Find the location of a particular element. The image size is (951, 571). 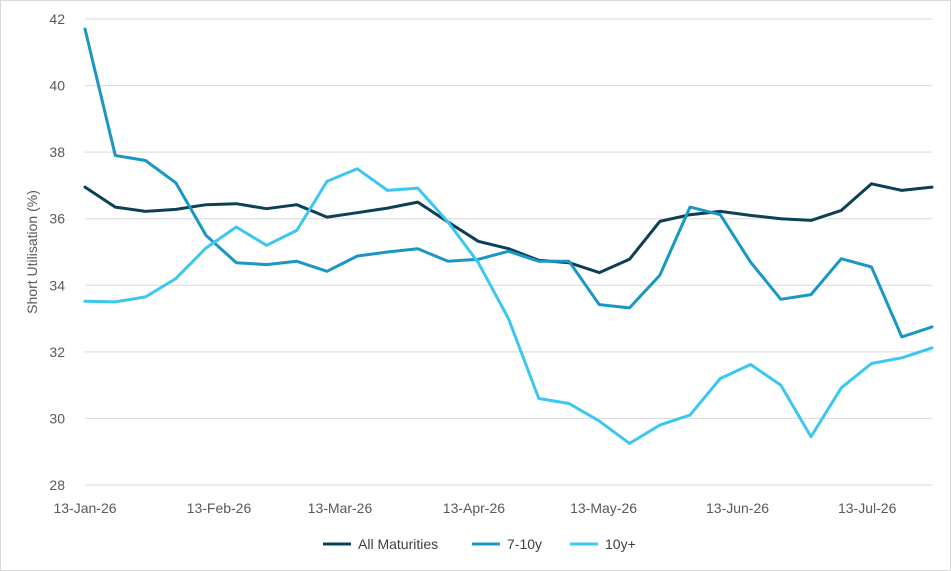

x-tick-label: 13-May-26 is located at coordinates (603, 508).